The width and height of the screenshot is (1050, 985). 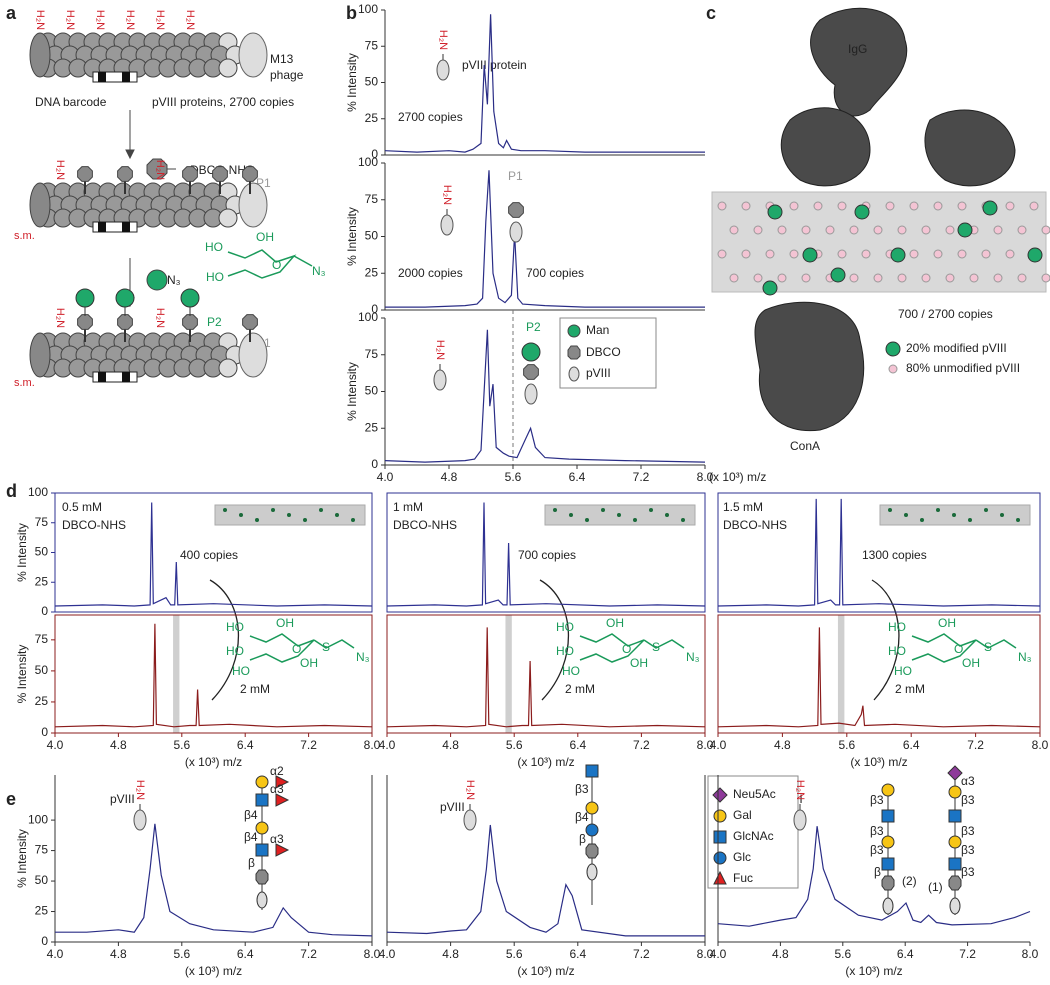 What do you see at coordinates (430, 117) in the screenshot?
I see `annotation: 2700 copies` at bounding box center [430, 117].